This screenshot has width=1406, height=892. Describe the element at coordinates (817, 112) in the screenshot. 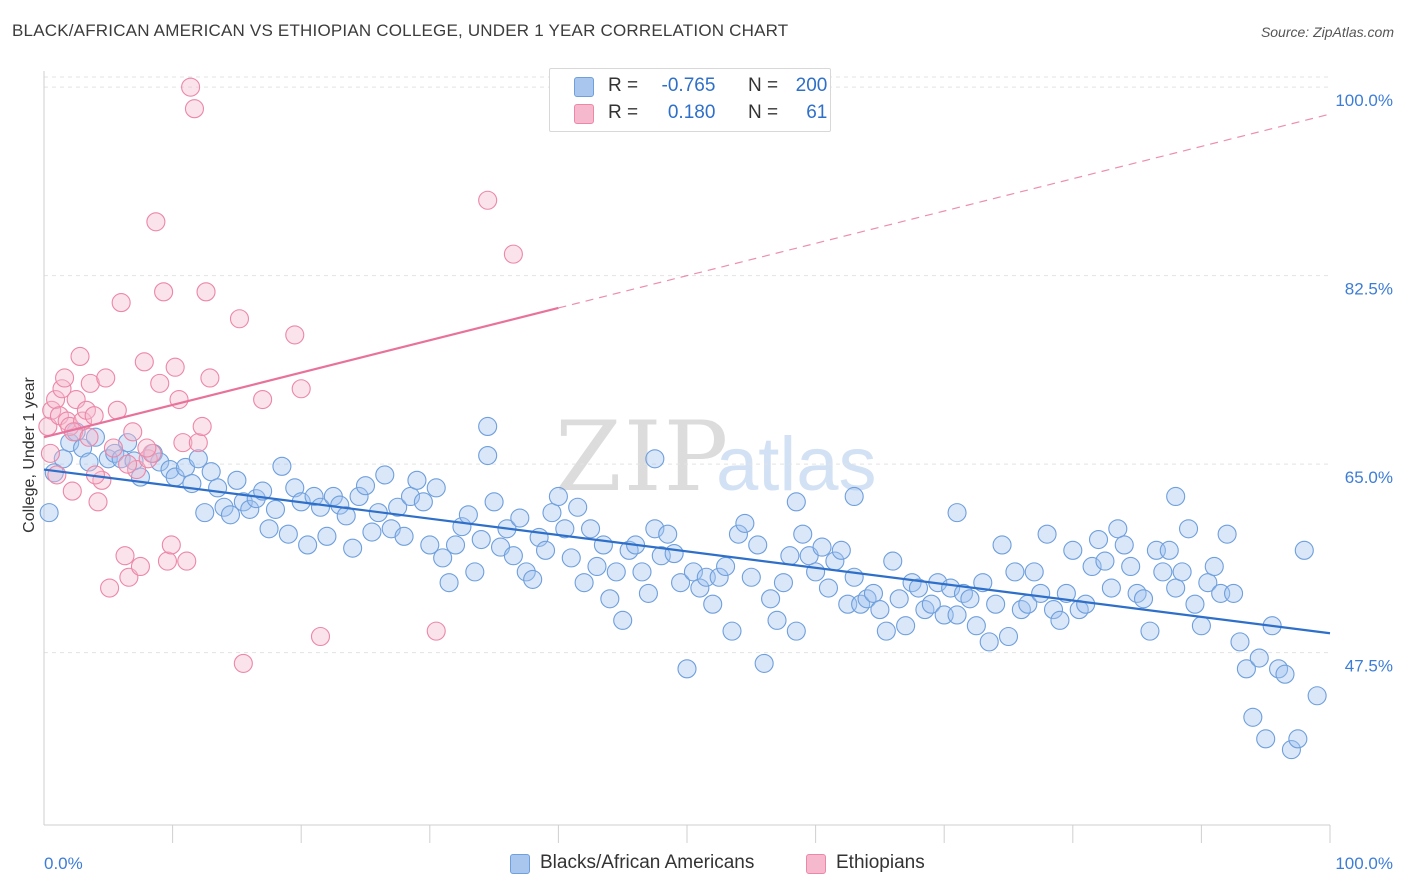

I see `legend-n-value-ethiopians: 61` at that location.